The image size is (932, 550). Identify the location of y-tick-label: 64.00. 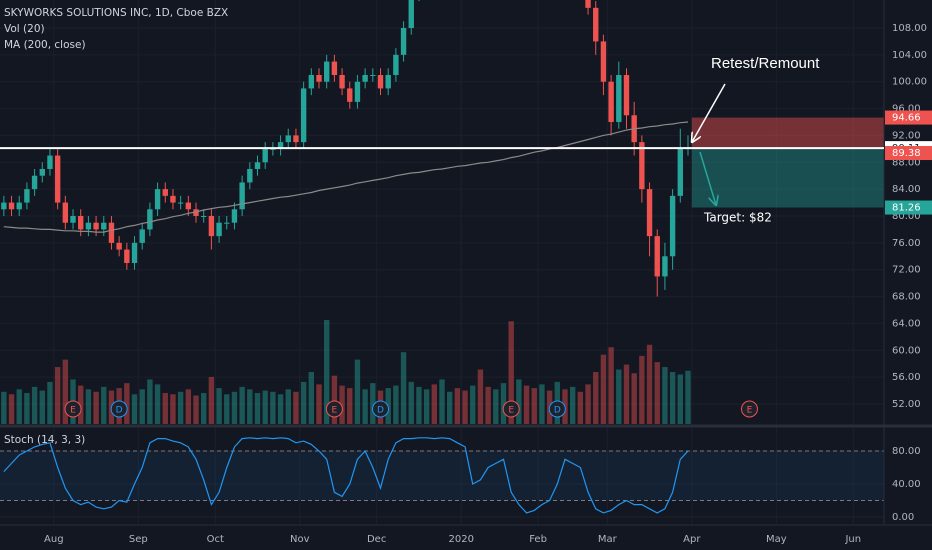
(906, 323).